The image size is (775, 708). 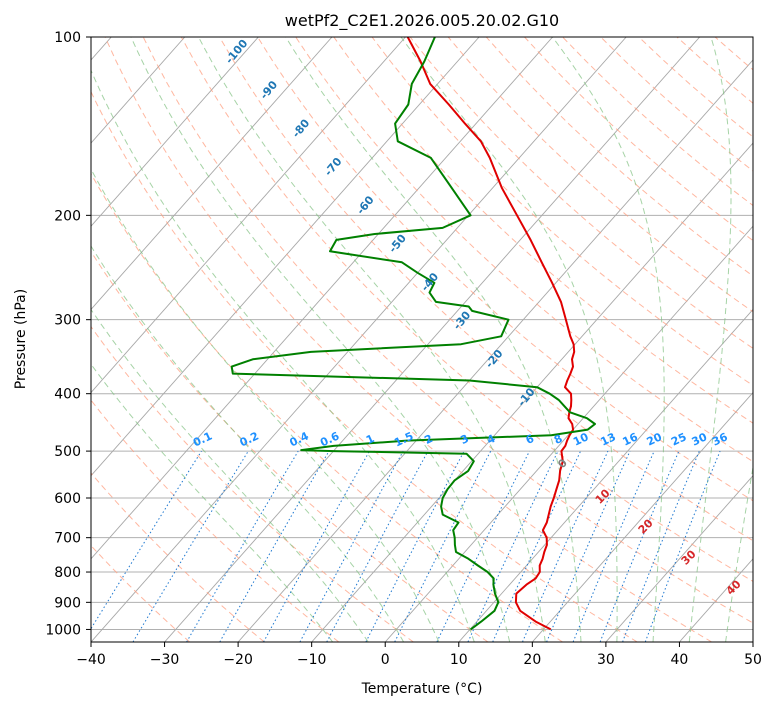 What do you see at coordinates (753, 660) in the screenshot?
I see `x-tick-label: 50` at bounding box center [753, 660].